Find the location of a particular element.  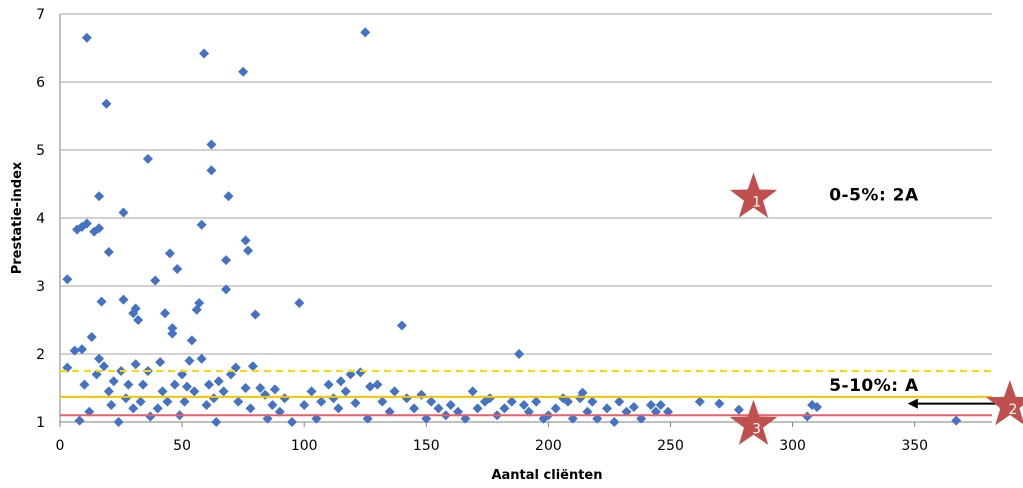

y-tick-label: 3 is located at coordinates (40, 287).